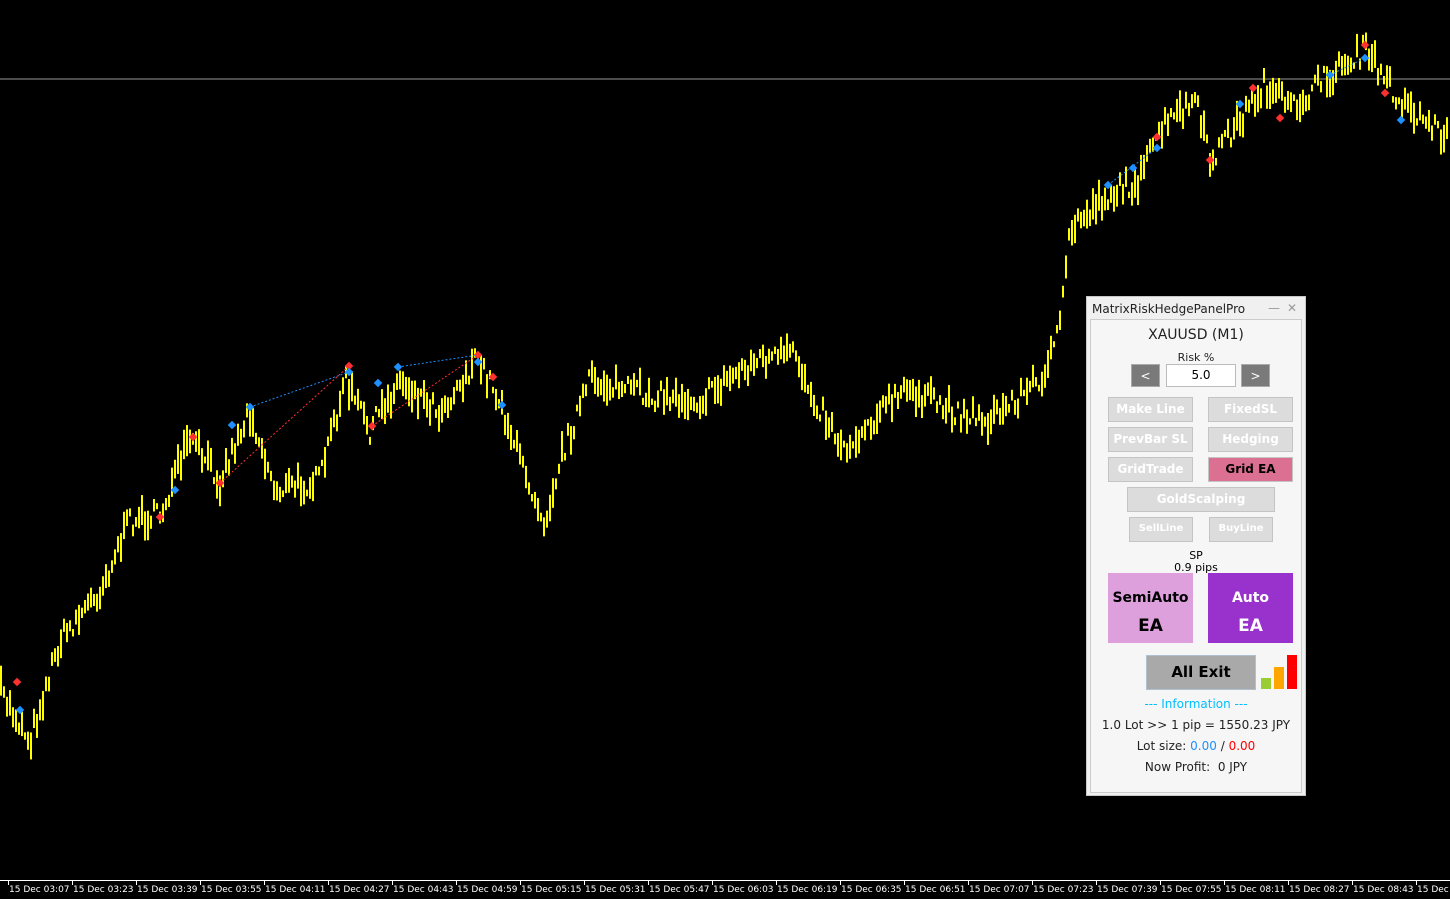  What do you see at coordinates (1196, 335) in the screenshot?
I see `symbol-label: XAUUSD (M1)` at bounding box center [1196, 335].